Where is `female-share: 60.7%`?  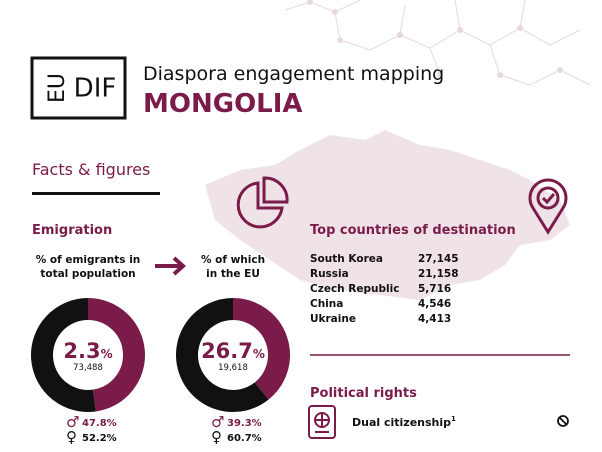
female-share: 60.7% is located at coordinates (244, 438).